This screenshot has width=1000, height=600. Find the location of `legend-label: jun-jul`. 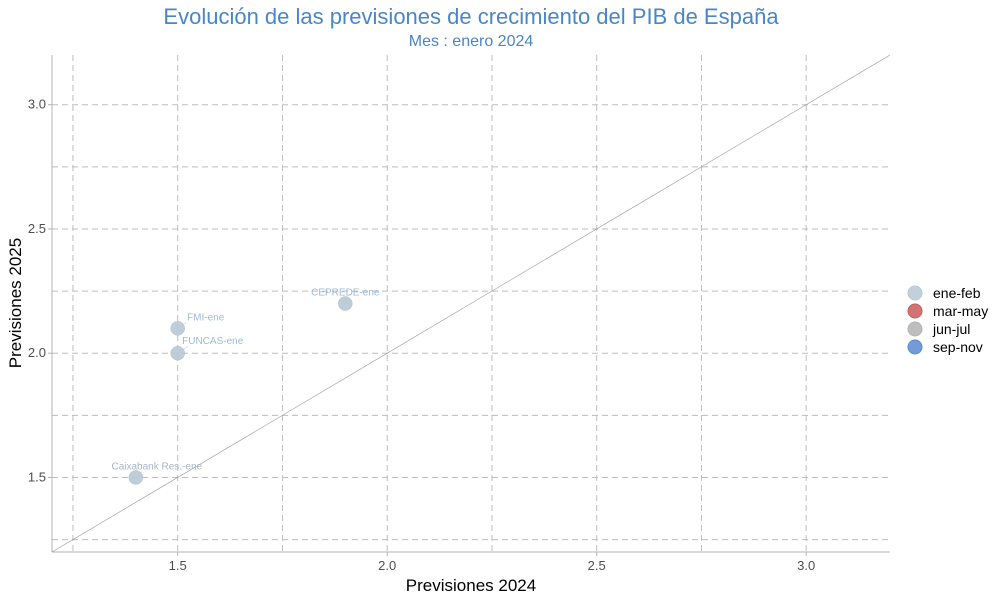

legend-label: jun-jul is located at coordinates (951, 329).